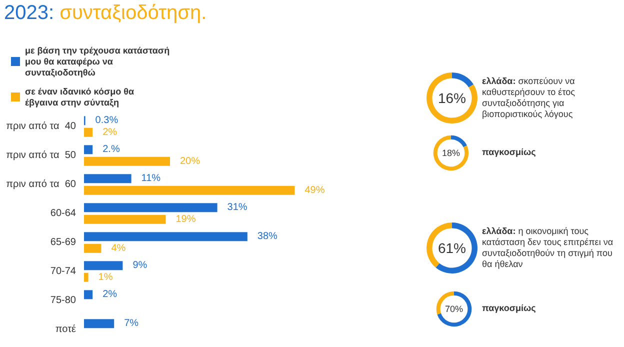  I want to click on data-label: 70%, so click(454, 309).